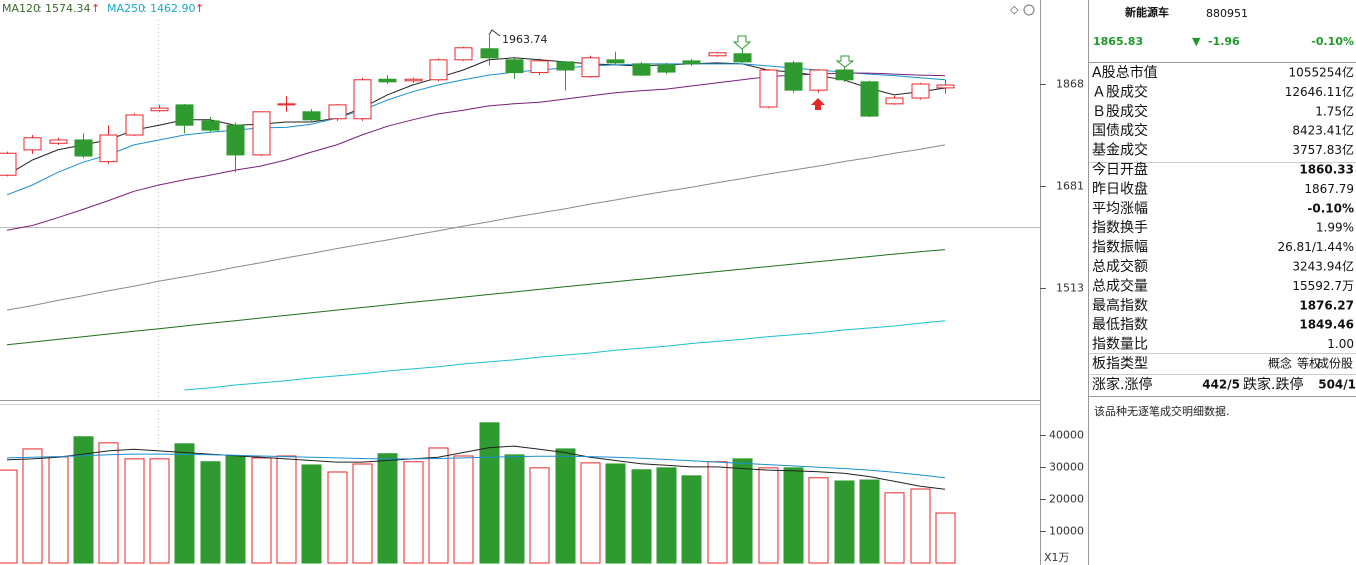 The width and height of the screenshot is (1356, 565). I want to click on stat-label: 总成交额, so click(1120, 266).